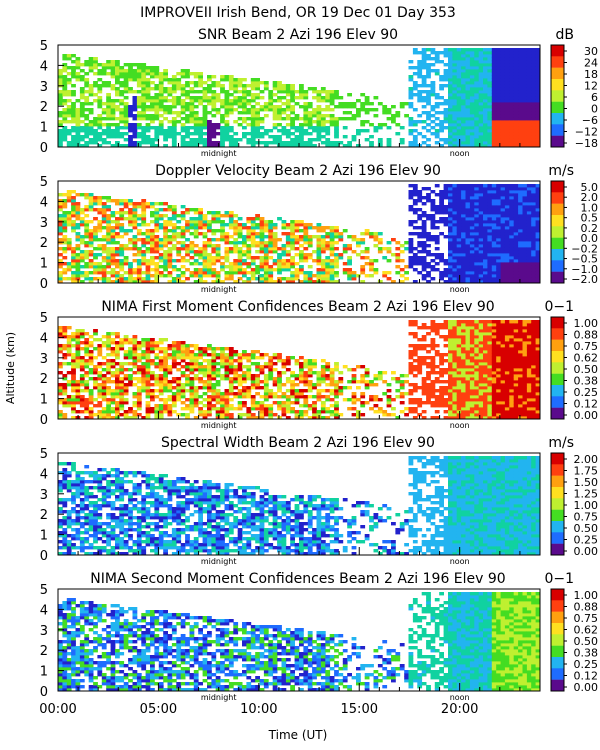  Describe the element at coordinates (594, 109) in the screenshot. I see `colorbar-tick-label: 0` at that location.